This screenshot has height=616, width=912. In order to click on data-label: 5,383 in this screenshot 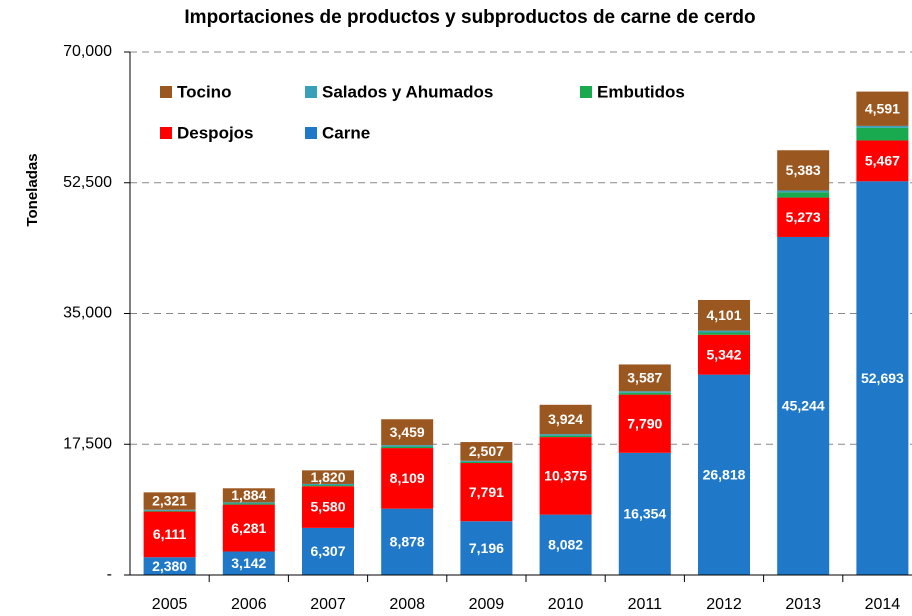, I will do `click(803, 170)`.